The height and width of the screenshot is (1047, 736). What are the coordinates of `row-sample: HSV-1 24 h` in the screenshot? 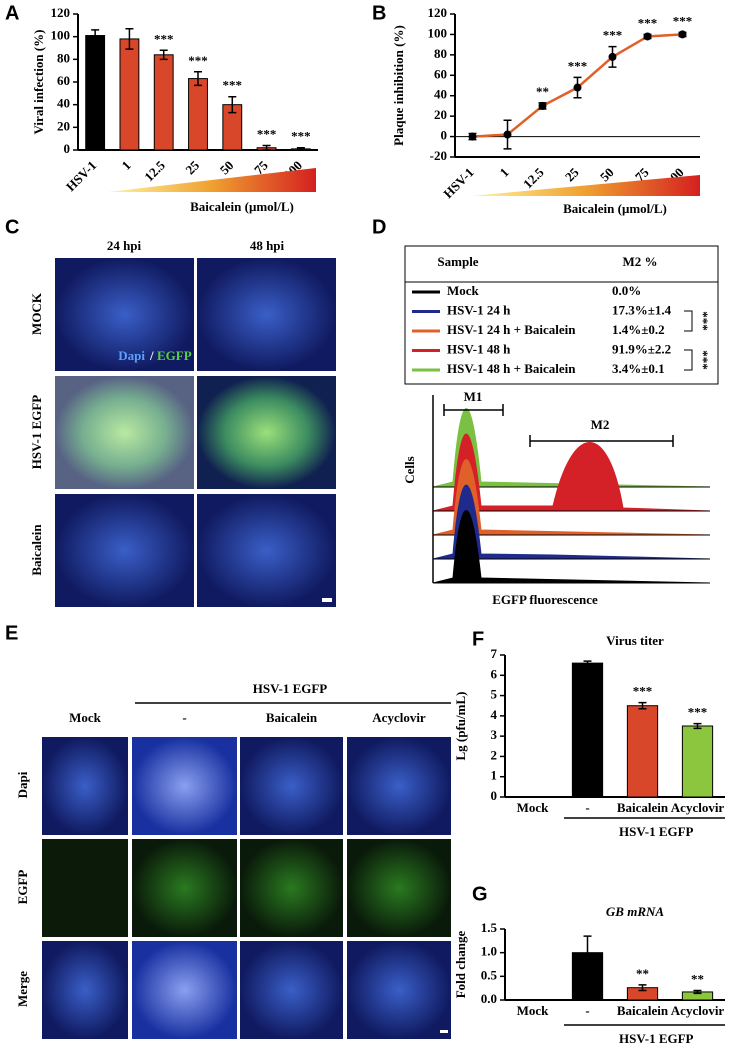 It's located at (479, 309).